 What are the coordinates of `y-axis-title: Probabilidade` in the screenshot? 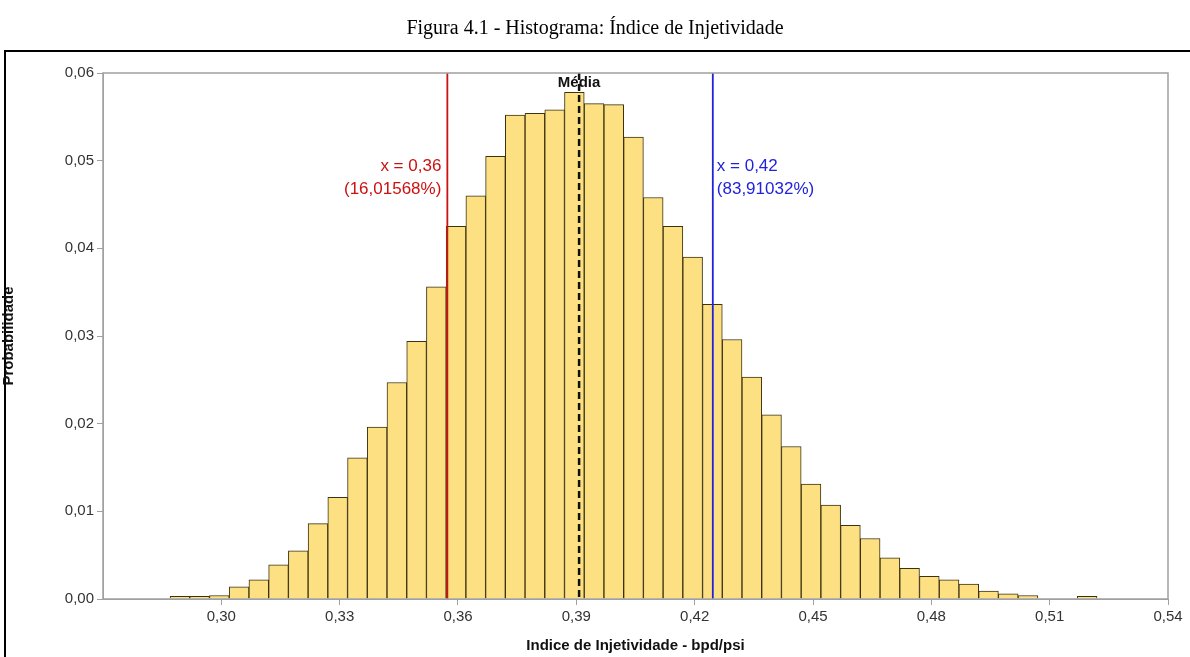 It's located at (8, 336).